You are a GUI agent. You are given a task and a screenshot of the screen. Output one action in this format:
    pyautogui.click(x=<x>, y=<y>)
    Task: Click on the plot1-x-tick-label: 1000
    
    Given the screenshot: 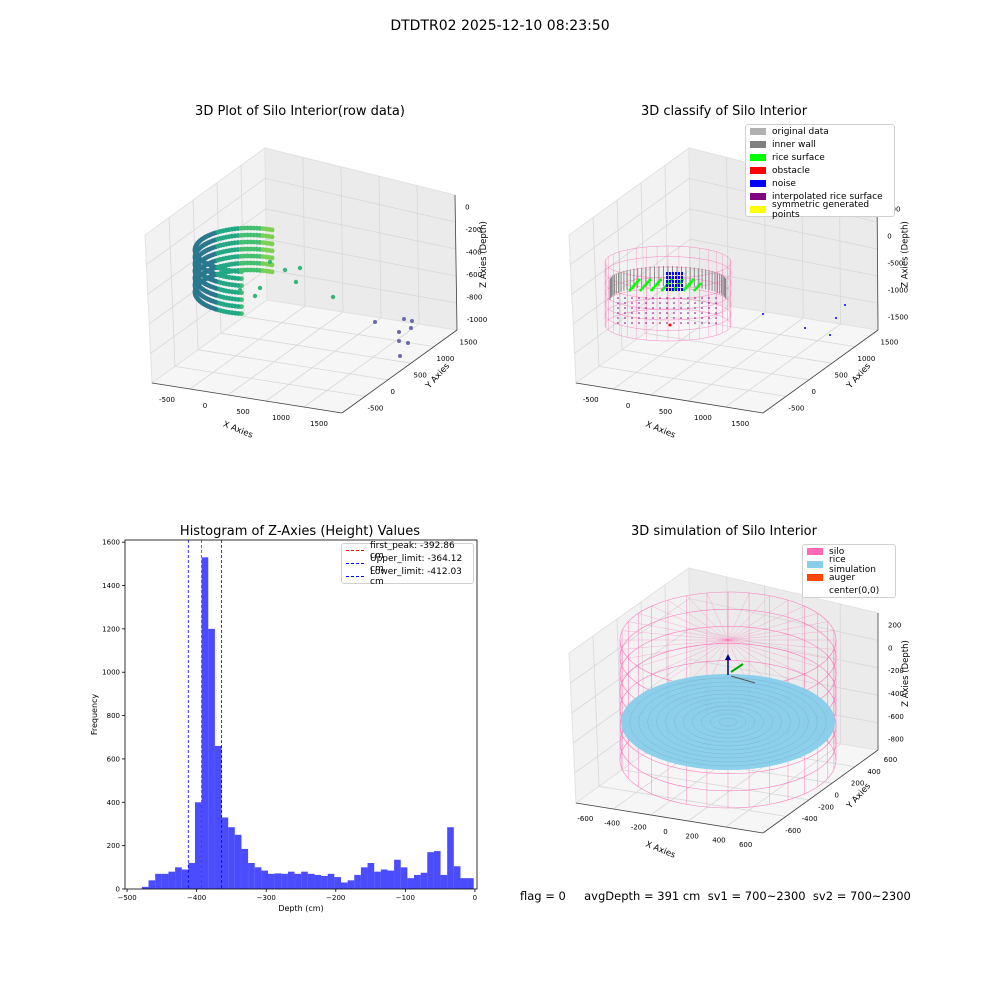 What is the action you would take?
    pyautogui.click(x=281, y=418)
    